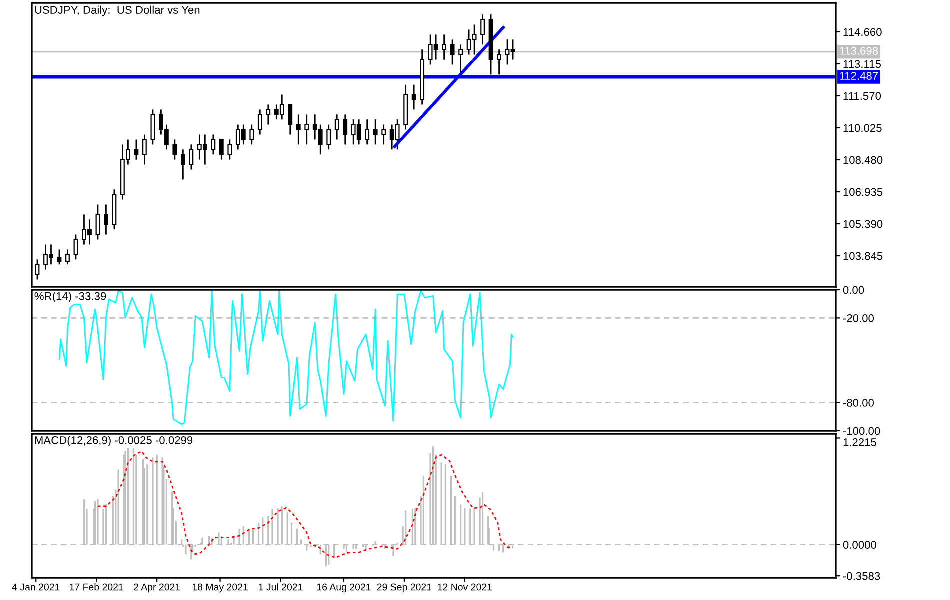 The height and width of the screenshot is (600, 950). What do you see at coordinates (863, 224) in the screenshot?
I see `y-tick-label: 105.390` at bounding box center [863, 224].